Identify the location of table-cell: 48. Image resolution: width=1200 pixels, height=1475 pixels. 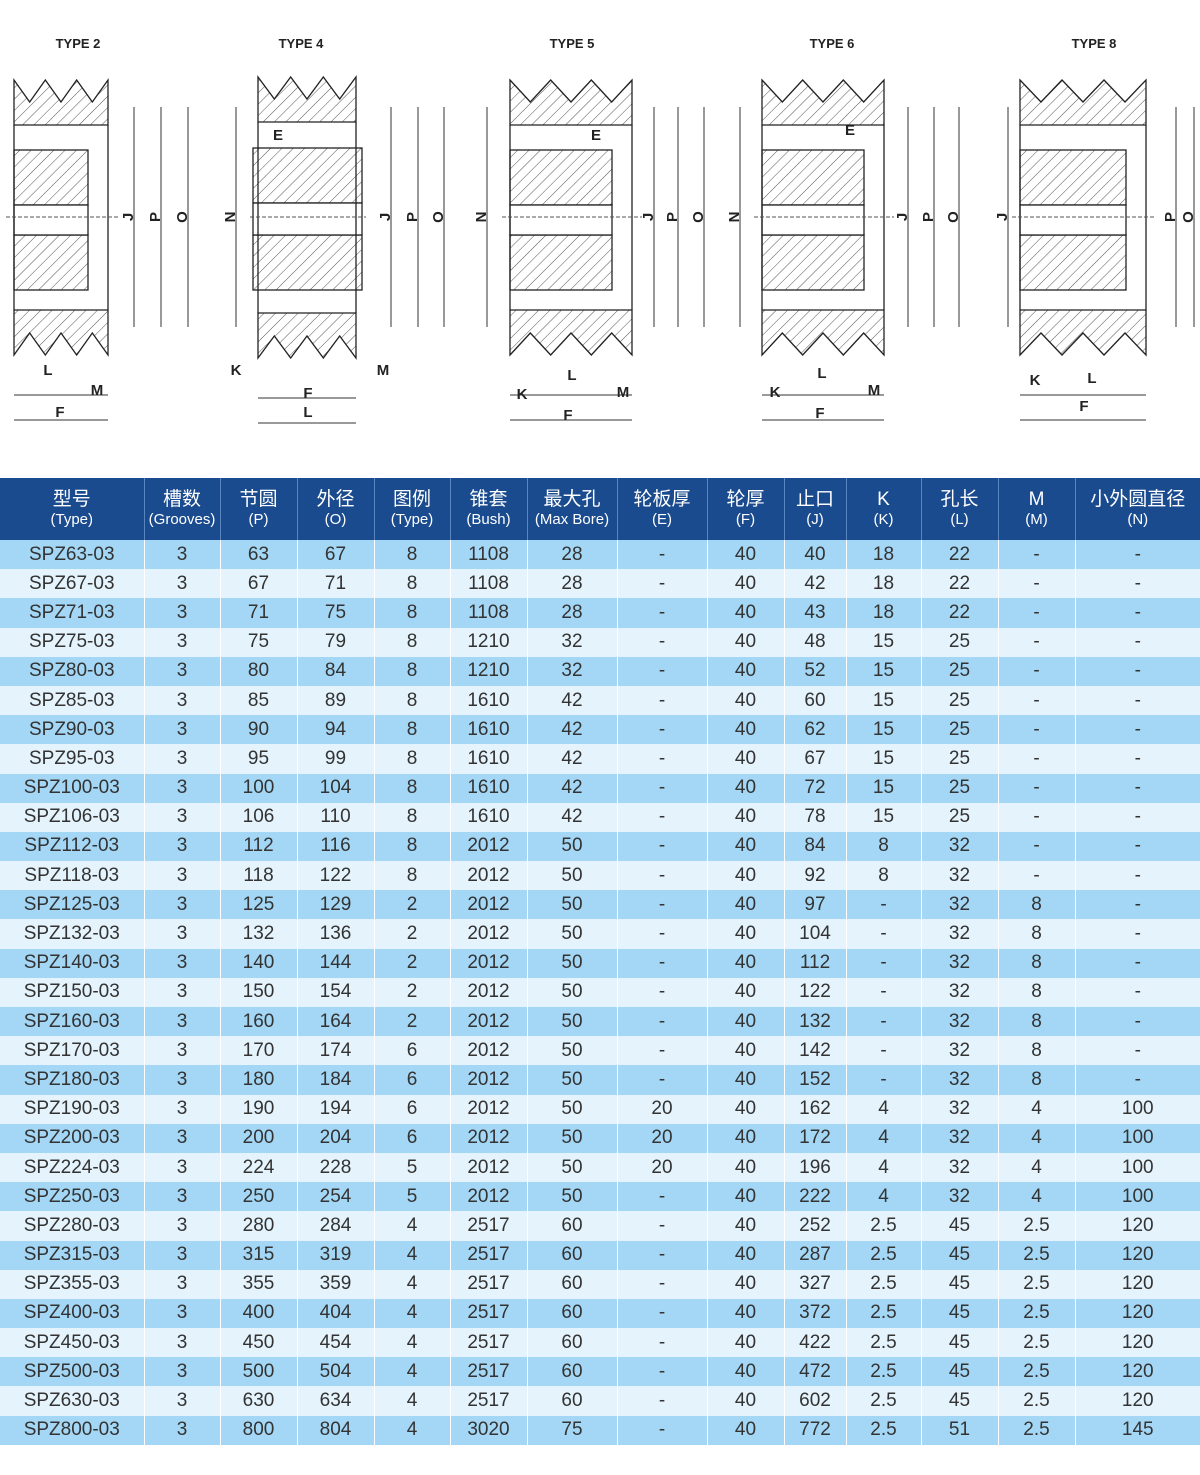
(815, 642).